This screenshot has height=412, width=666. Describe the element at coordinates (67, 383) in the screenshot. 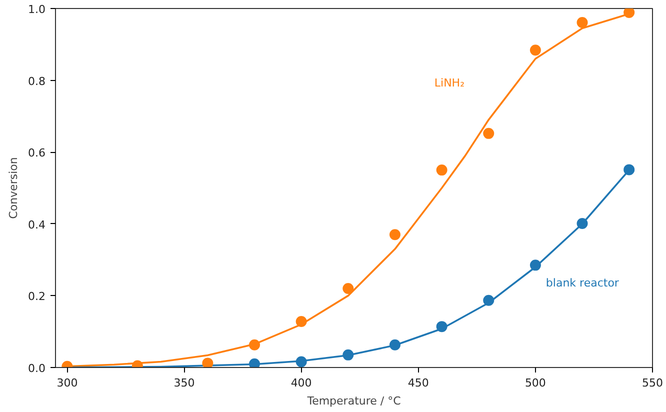

I see `x-tick-label: 300` at that location.